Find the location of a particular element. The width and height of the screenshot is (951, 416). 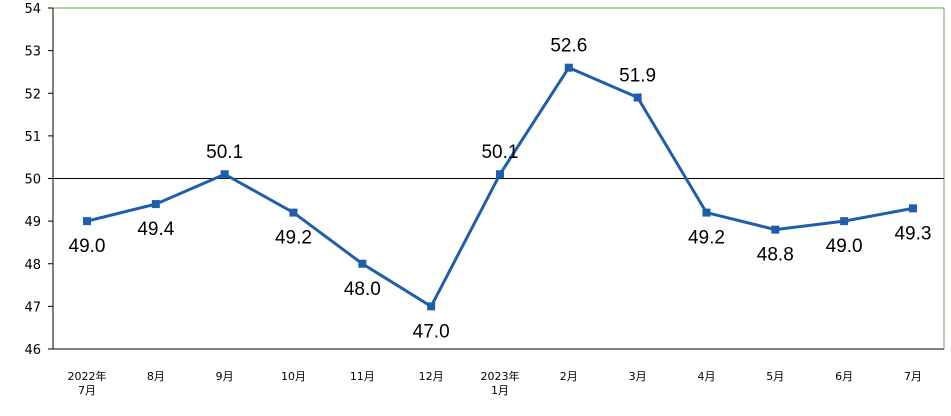

y-tick-label: 52 is located at coordinates (32, 94).